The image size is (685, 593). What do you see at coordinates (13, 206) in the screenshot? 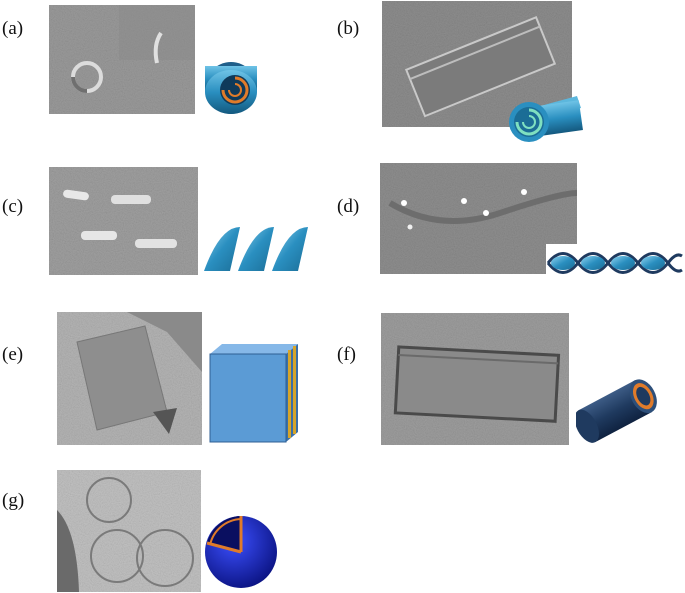
I see `panel-label-c: (c)` at bounding box center [13, 206].